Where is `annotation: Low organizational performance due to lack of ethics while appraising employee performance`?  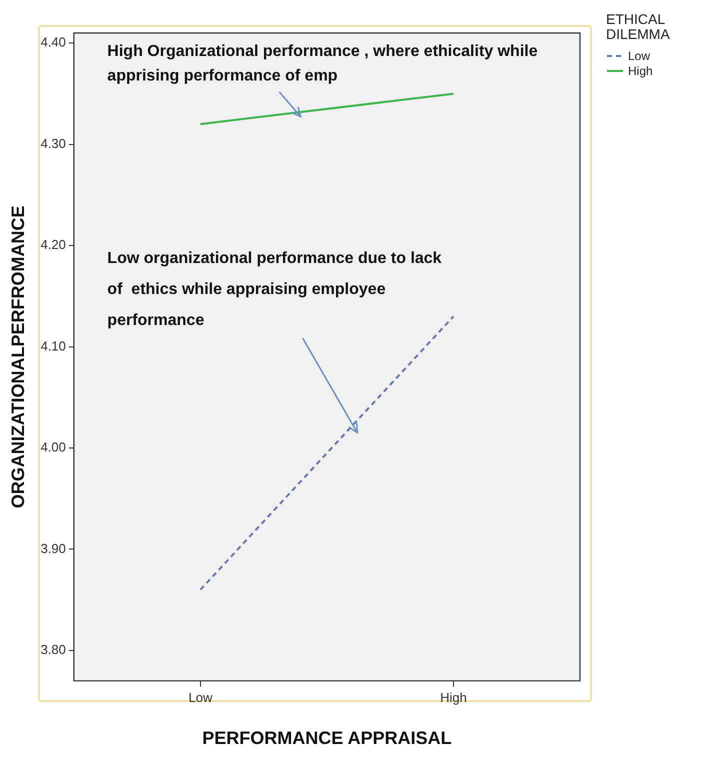
annotation: Low organizational performance due to lack of ethics while appraising employee performance is located at coordinates (274, 290).